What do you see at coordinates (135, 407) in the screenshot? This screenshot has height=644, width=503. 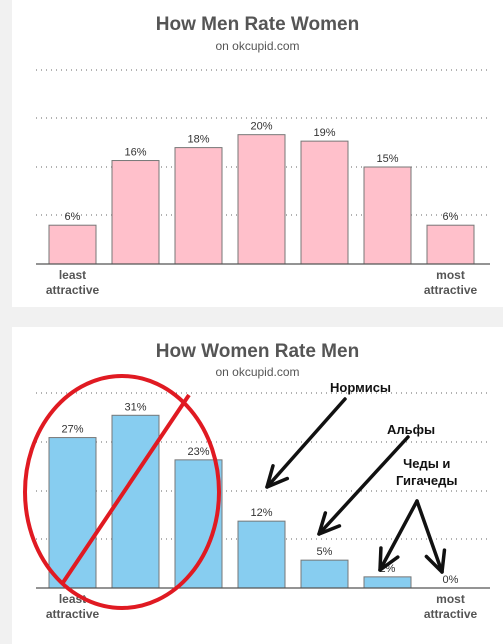 I see `data-label: 31%` at bounding box center [135, 407].